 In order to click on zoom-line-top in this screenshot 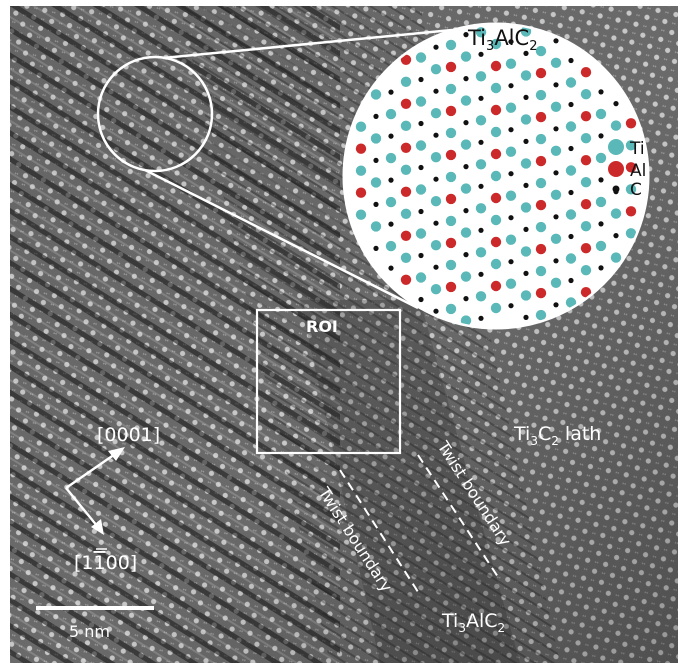, I will do `click(307, 44)`.